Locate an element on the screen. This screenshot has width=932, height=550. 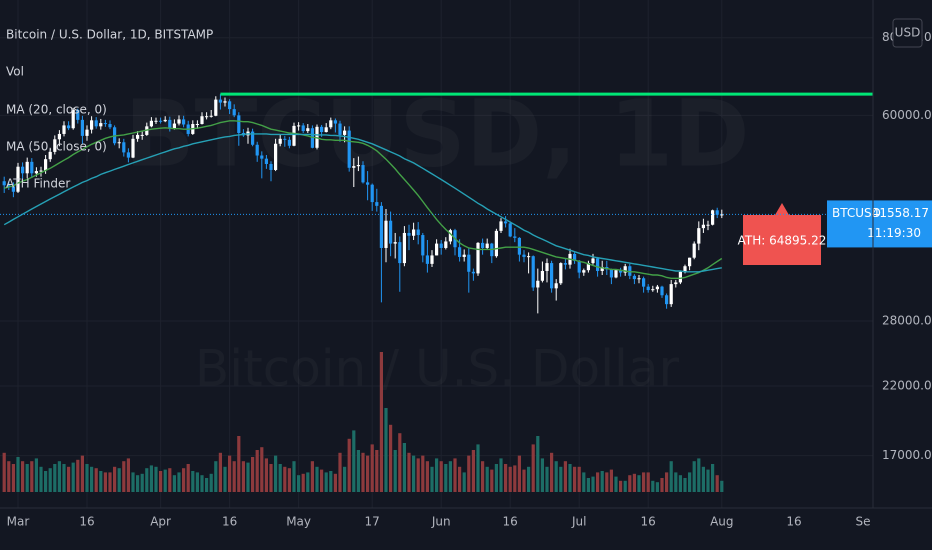
watermark-symbol: BTCUSD, 1D is located at coordinates (436, 133).